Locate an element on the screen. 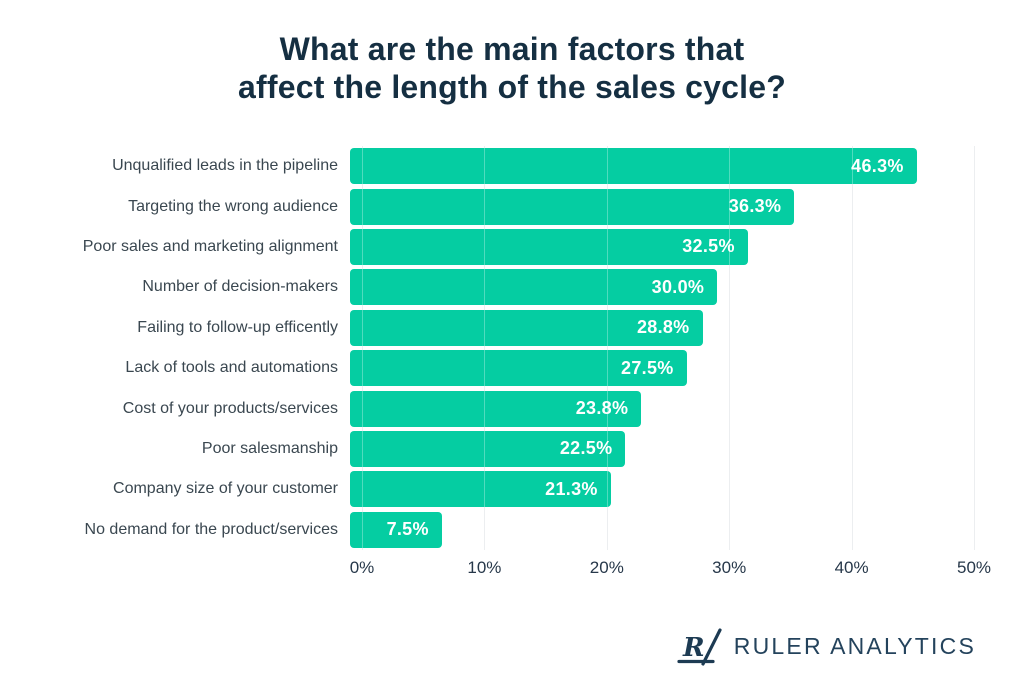 This screenshot has height=683, width=1024. bar-value-label: 22.5% is located at coordinates (586, 448).